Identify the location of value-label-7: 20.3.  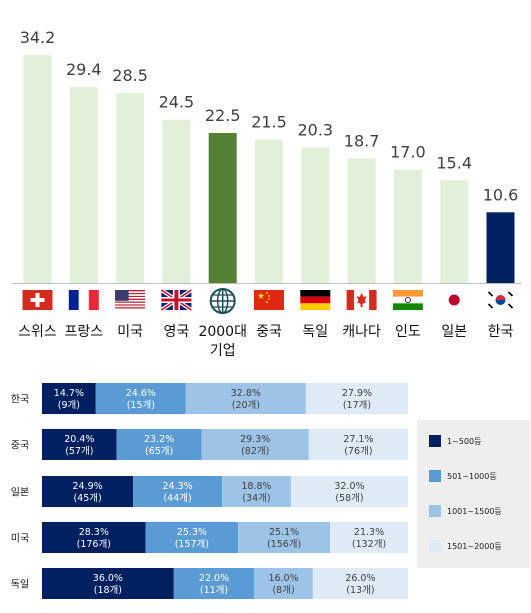
(315, 130).